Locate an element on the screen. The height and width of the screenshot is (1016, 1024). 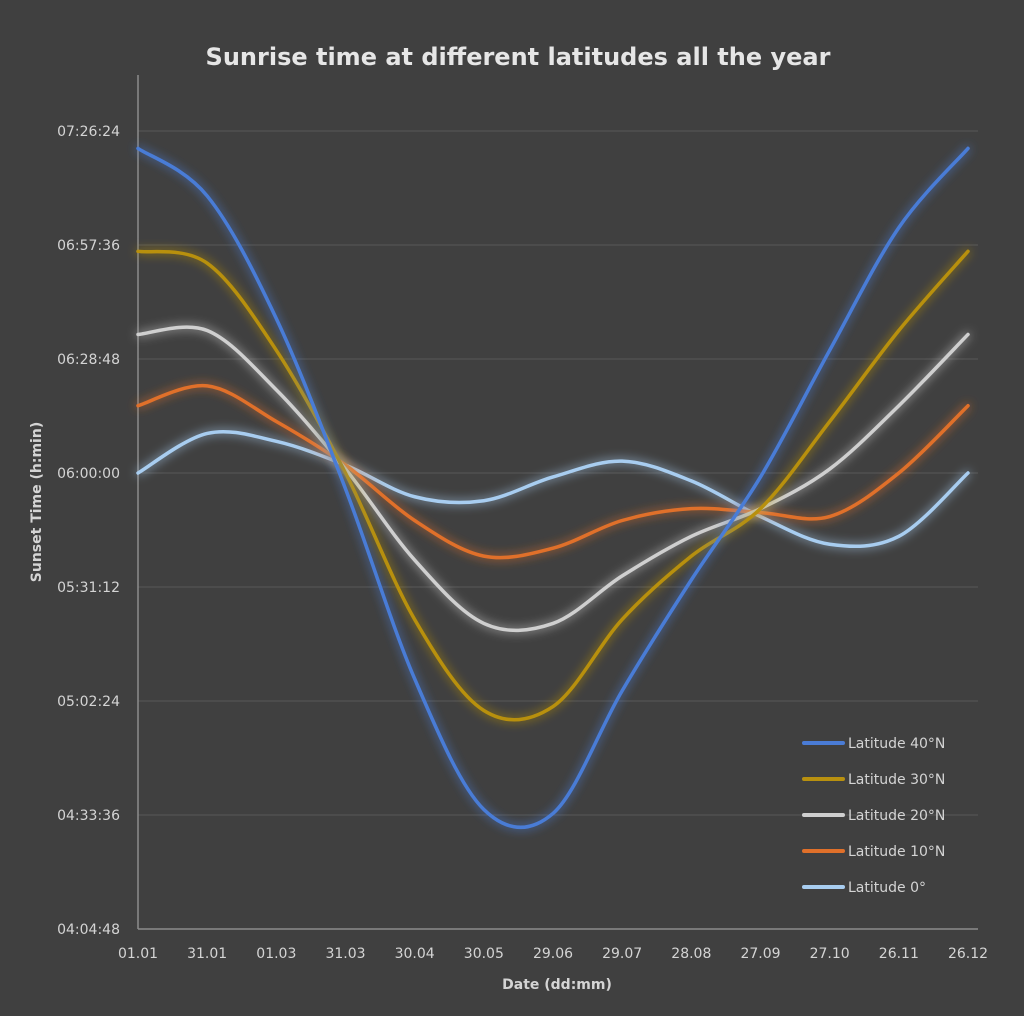
x-tick-label: 27.10 is located at coordinates (830, 954).